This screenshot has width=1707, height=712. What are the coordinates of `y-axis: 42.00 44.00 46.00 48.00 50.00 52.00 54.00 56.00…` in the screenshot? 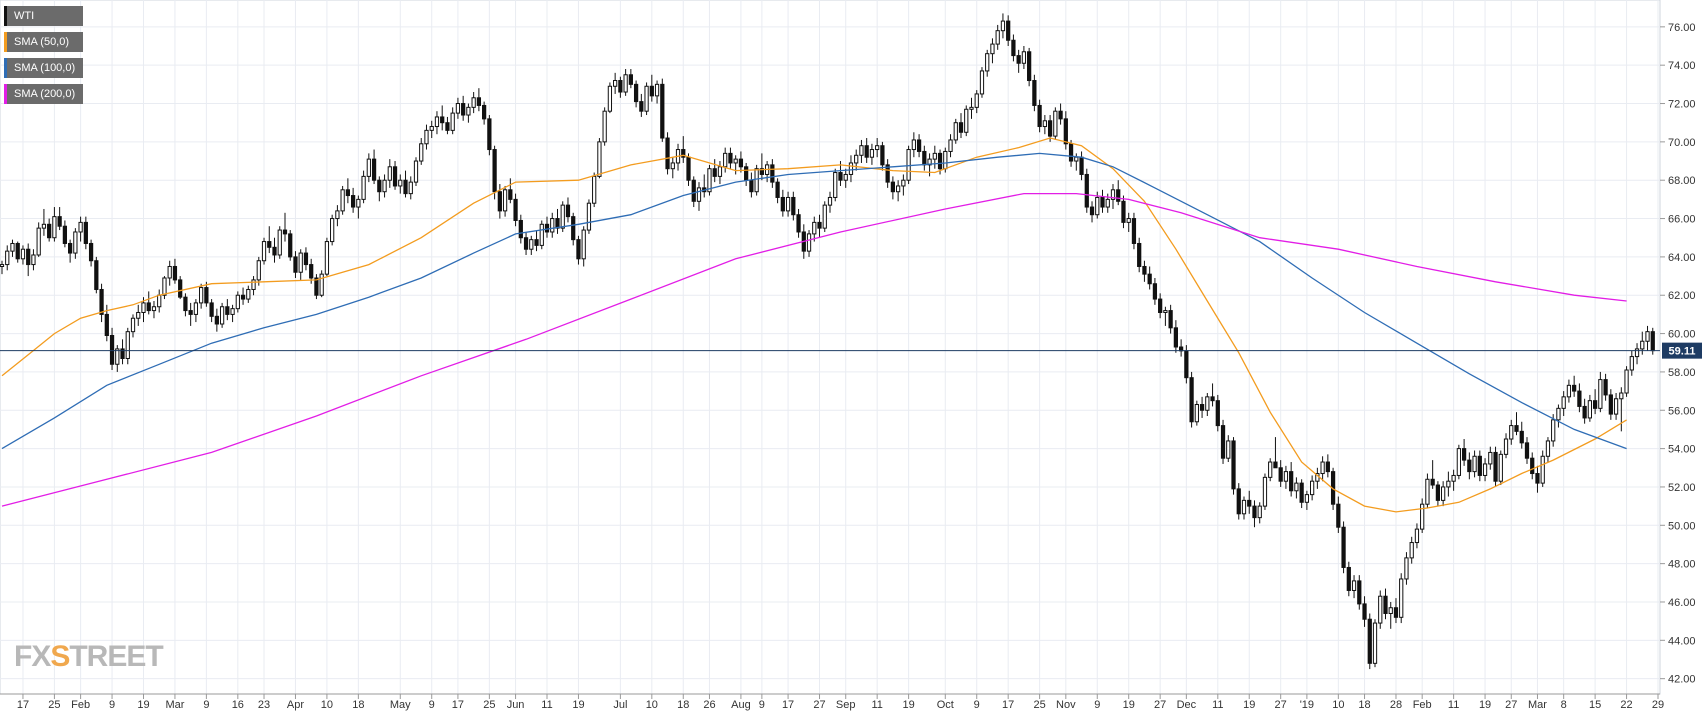 It's located at (1678, 354).